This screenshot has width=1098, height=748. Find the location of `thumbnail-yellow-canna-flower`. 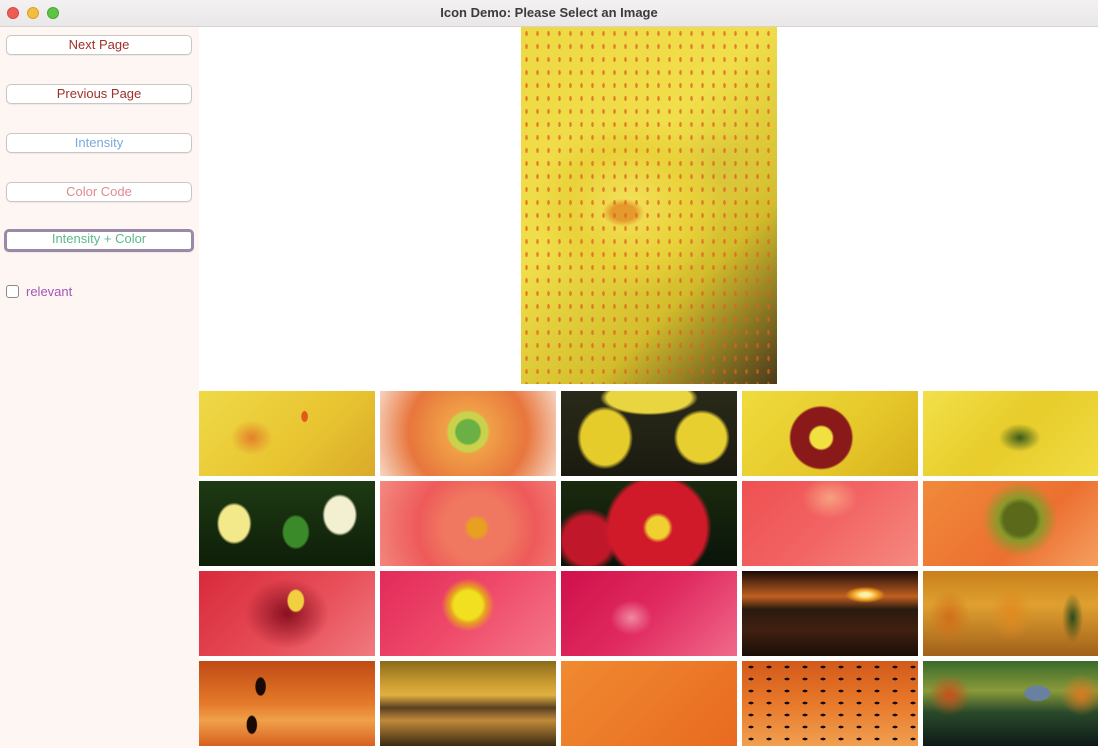

thumbnail-yellow-canna-flower is located at coordinates (287, 433).